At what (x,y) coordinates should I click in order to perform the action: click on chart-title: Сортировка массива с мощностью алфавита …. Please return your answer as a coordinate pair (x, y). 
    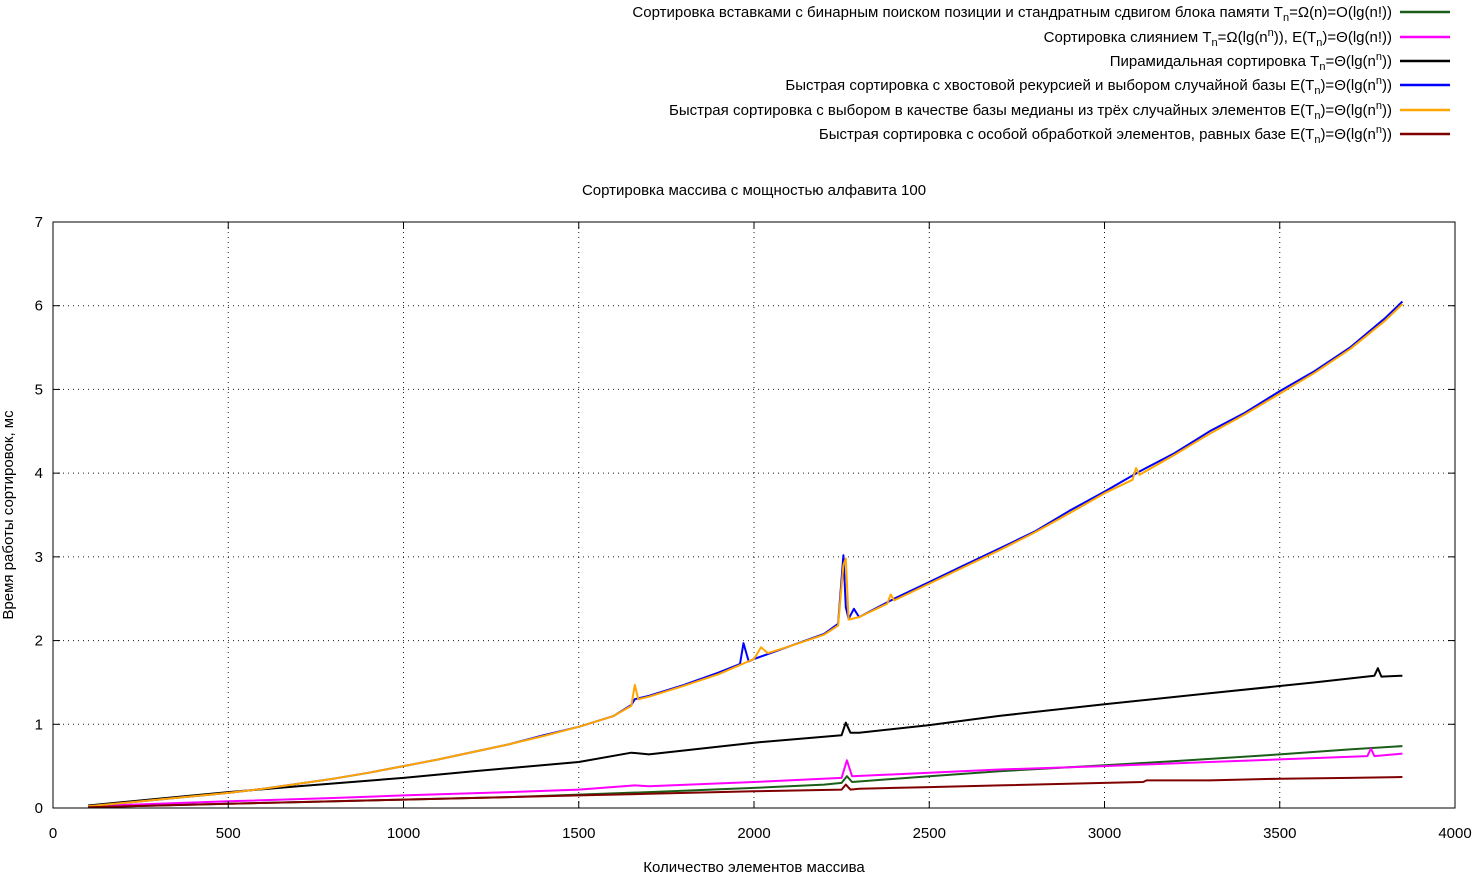
    Looking at the image, I should click on (754, 190).